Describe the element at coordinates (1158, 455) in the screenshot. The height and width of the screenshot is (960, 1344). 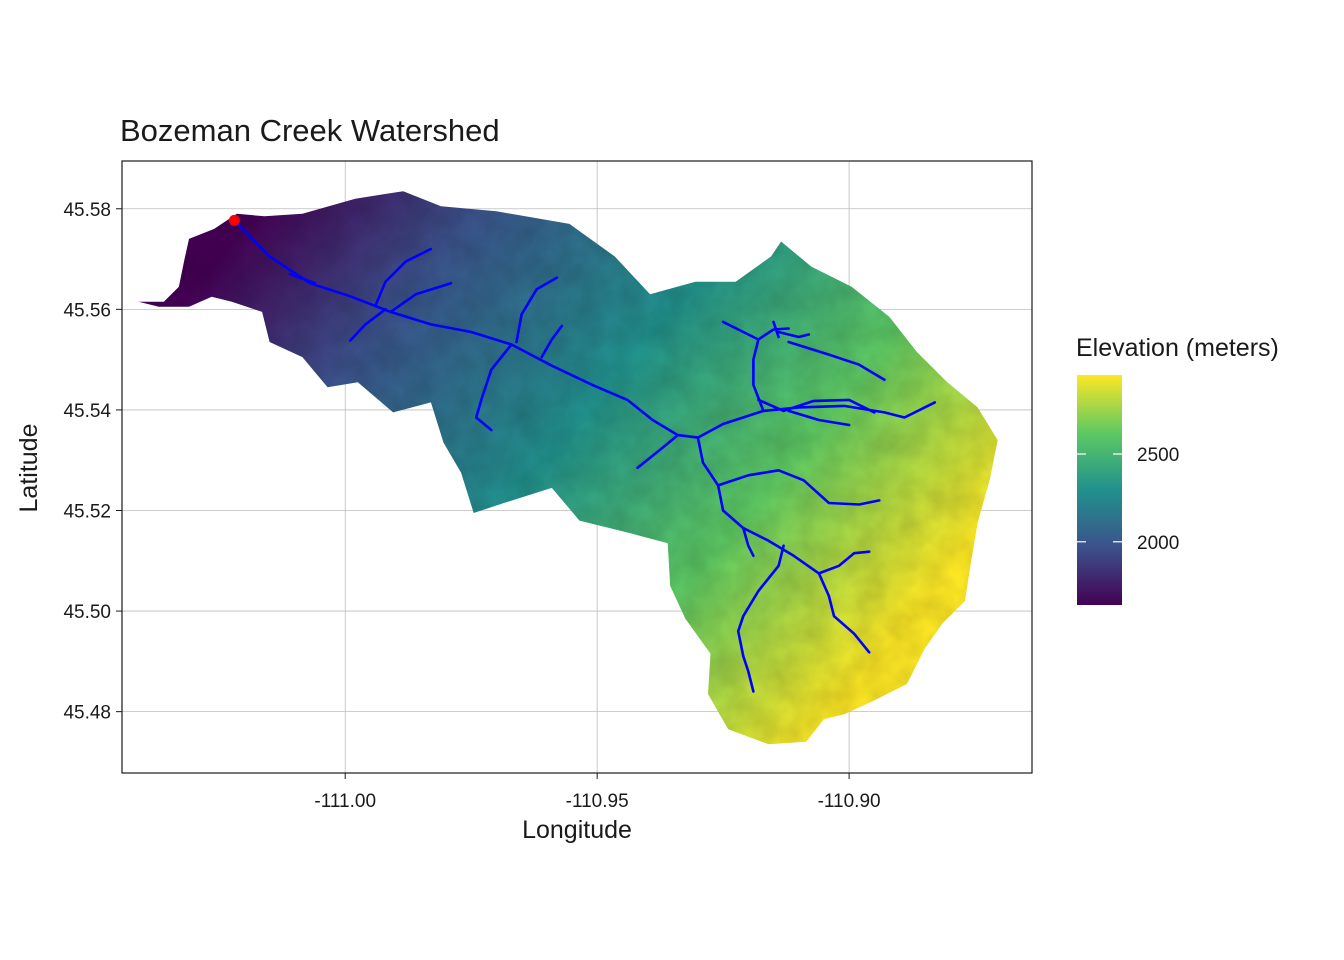
I see `legend-tick-label: 2500` at that location.